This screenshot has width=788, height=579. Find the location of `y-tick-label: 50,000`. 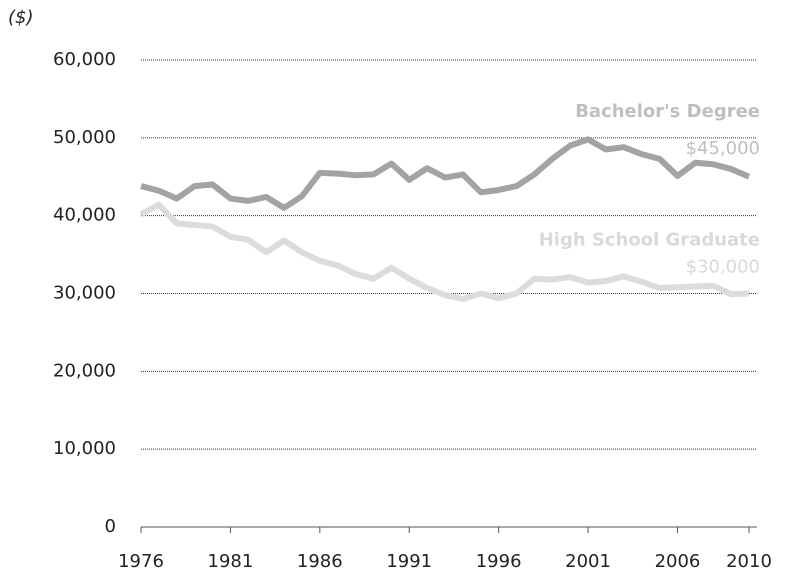

y-tick-label: 50,000 is located at coordinates (84, 137).